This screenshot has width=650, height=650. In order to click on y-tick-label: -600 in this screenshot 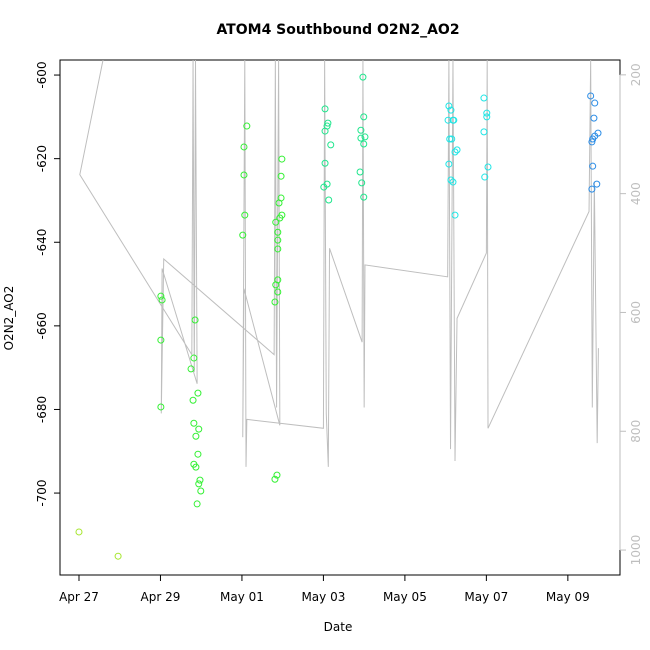, I will do `click(42, 74)`.